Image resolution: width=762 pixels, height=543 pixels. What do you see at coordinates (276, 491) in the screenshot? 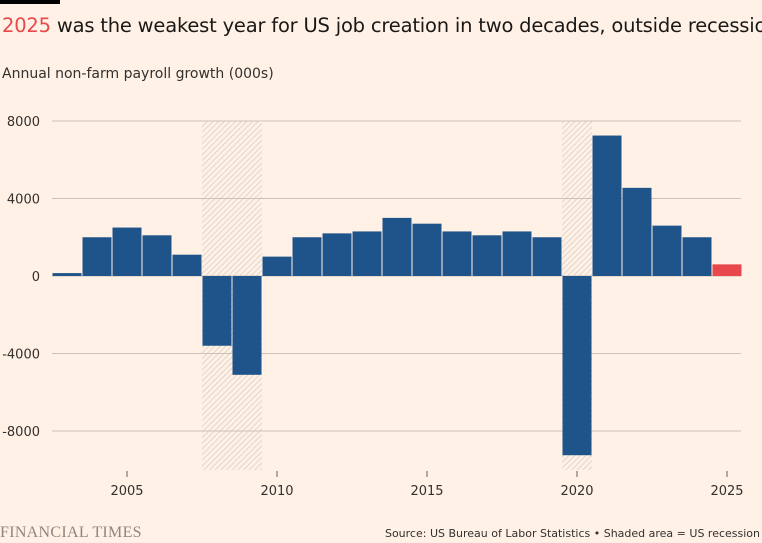
I see `x-tick-label: 2010` at bounding box center [276, 491].